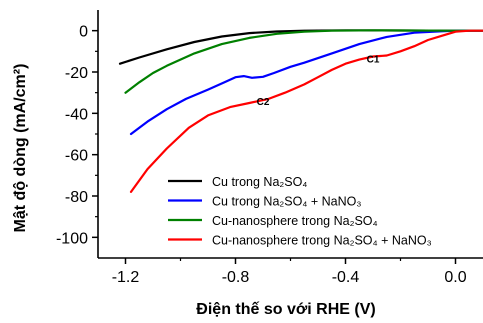 The height and width of the screenshot is (323, 483). What do you see at coordinates (20, 148) in the screenshot?
I see `y-axis-label: Mật độ dòng (mA/cm²)` at bounding box center [20, 148].